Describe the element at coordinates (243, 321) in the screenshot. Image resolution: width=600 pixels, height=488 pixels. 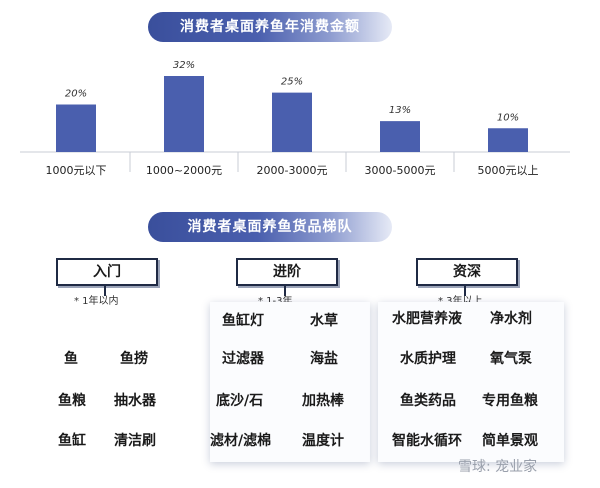
I see `advanced-item: 鱼缸灯` at that location.